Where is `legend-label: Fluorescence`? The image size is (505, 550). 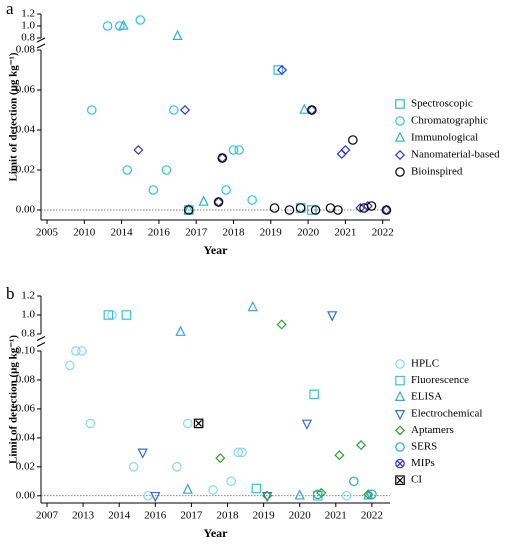
legend-label: Fluorescence is located at coordinates (440, 380).